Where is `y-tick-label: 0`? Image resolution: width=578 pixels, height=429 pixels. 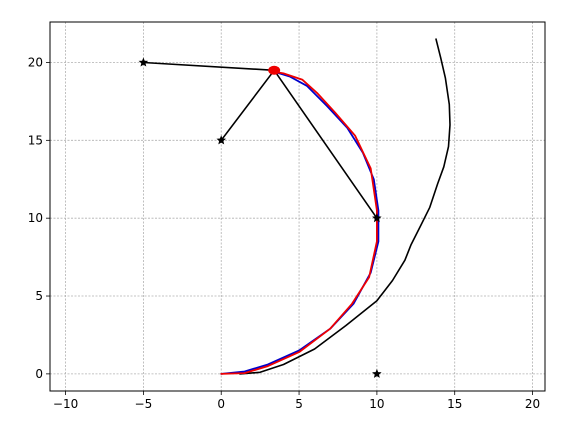 y-tick-label: 0 is located at coordinates (39, 374).